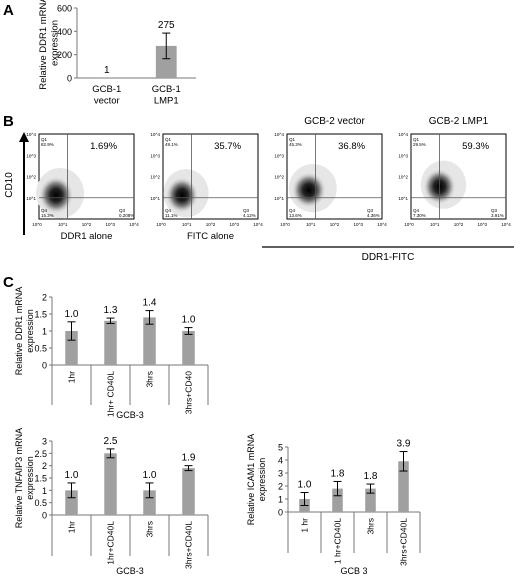  Describe the element at coordinates (497, 213) in the screenshot. I see `quadrant-q3-label: Q3 3.91%` at that location.